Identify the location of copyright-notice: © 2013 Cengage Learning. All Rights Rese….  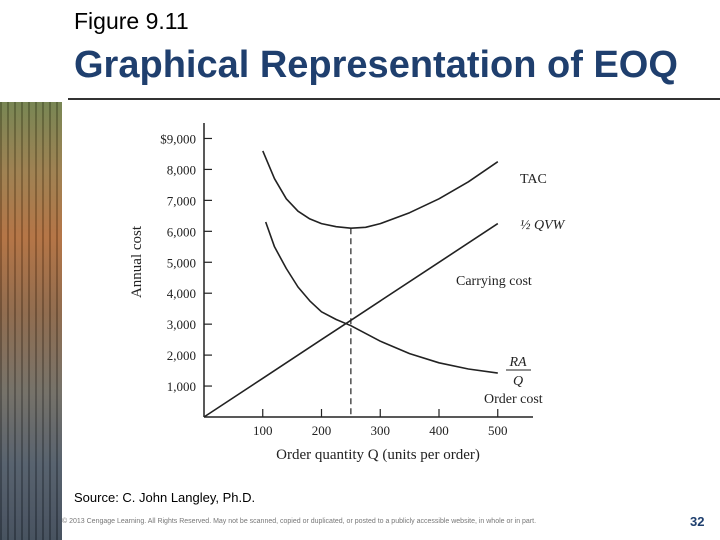
(299, 521).